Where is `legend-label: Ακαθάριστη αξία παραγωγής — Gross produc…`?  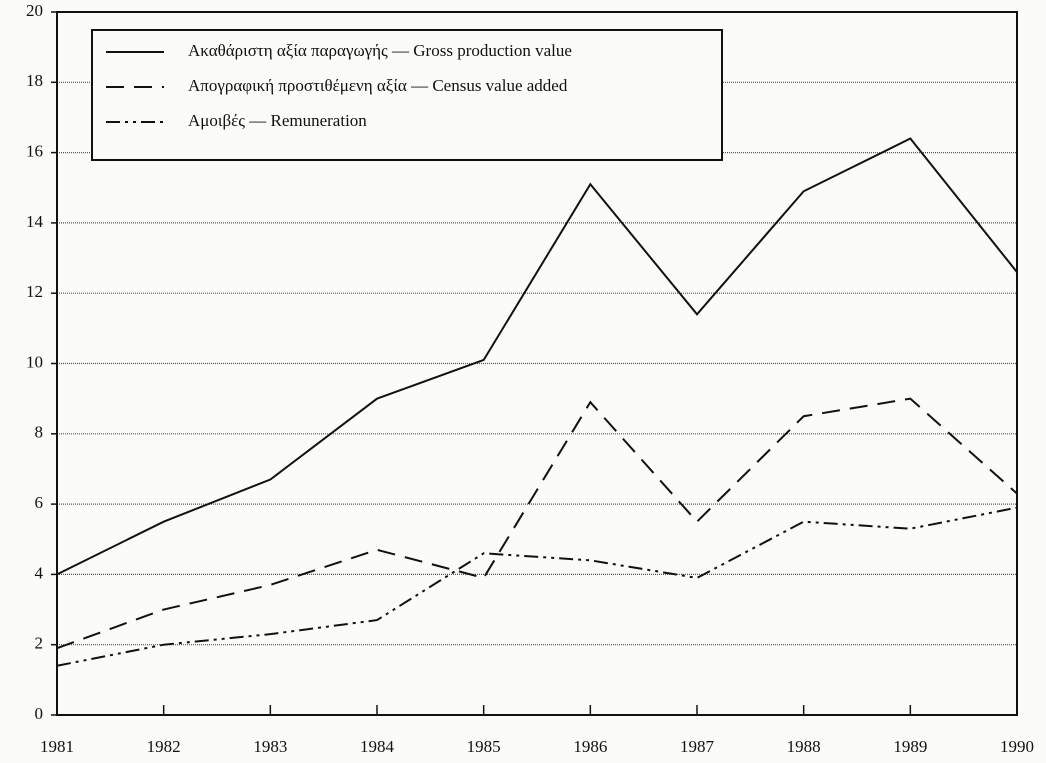
legend-label: Ακαθάριστη αξία παραγωγής — Gross produc… is located at coordinates (380, 50).